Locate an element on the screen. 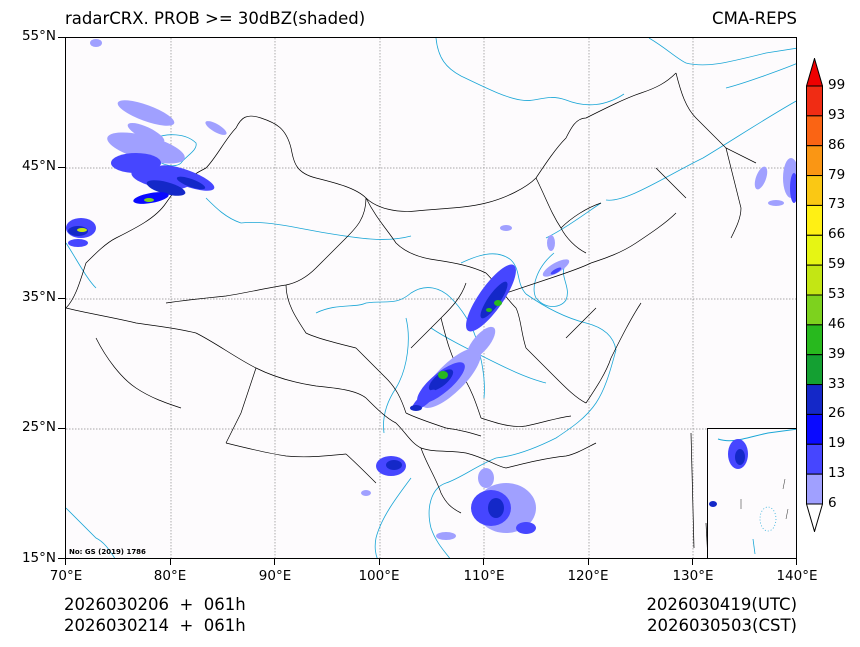 The width and height of the screenshot is (860, 647). model-name: CMA-REPS is located at coordinates (754, 18).